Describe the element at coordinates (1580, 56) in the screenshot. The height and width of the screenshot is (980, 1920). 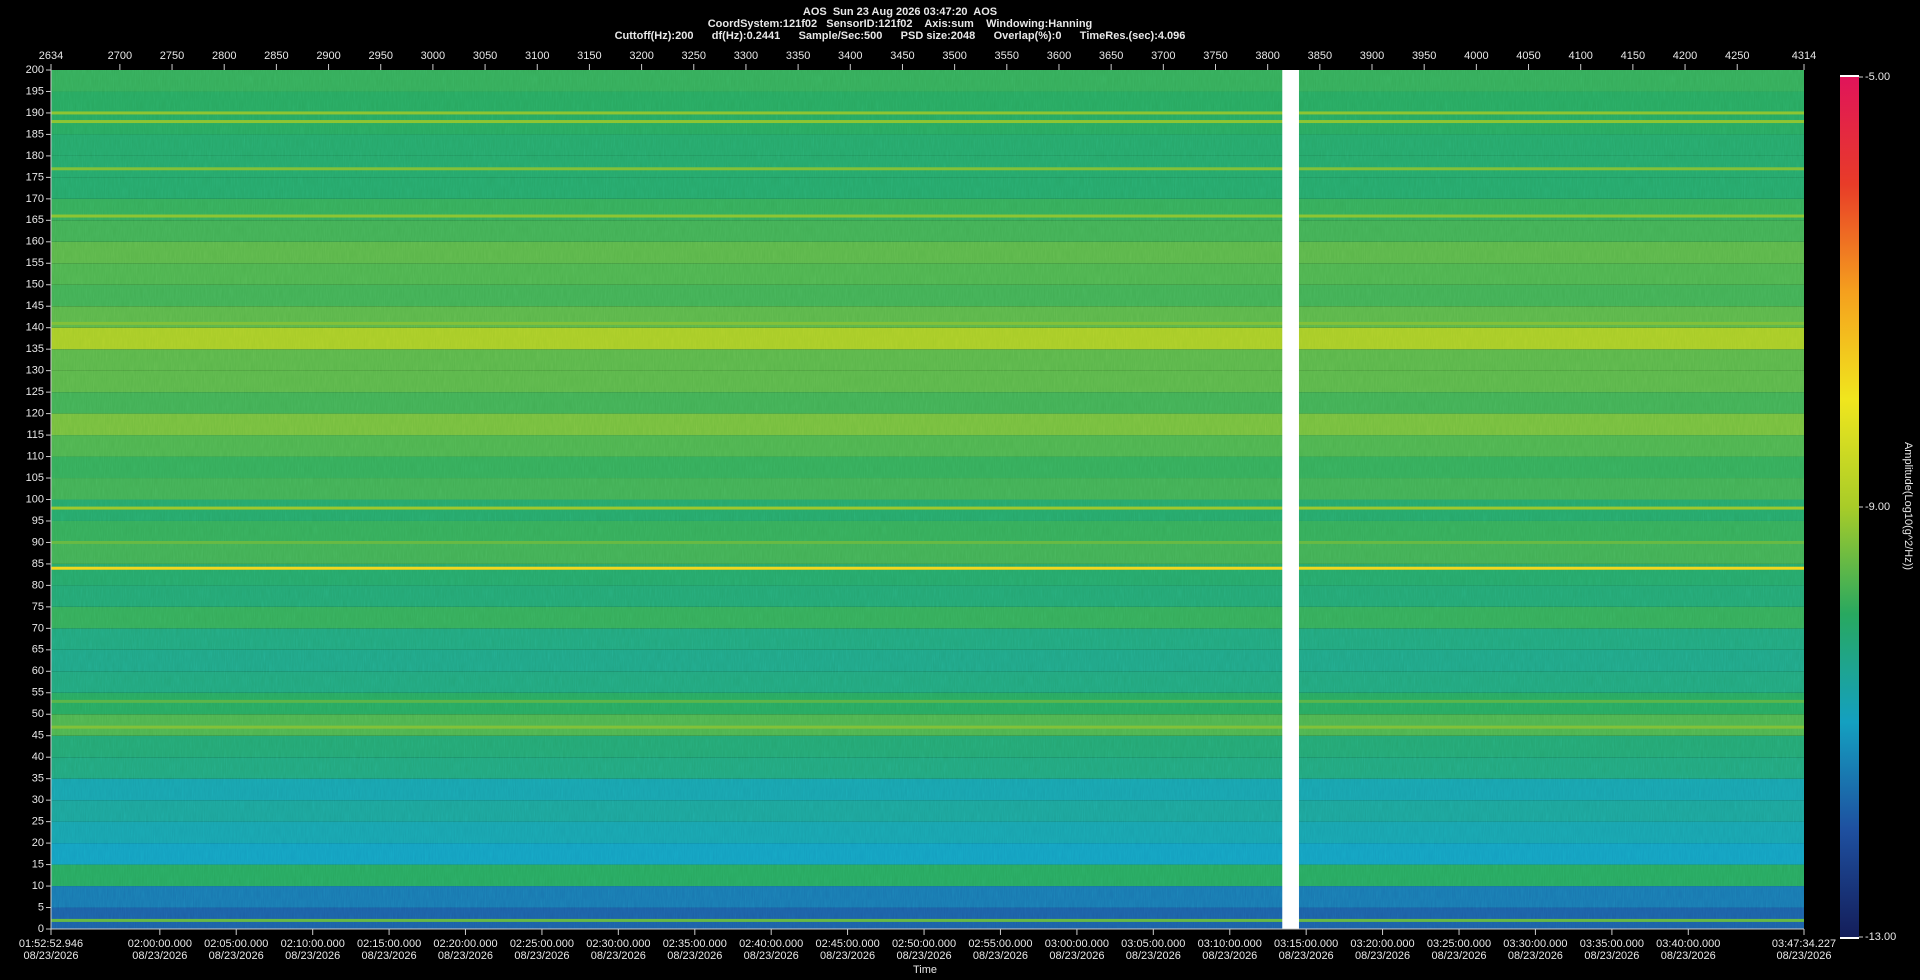
I see `x-tick-label: 4100` at that location.